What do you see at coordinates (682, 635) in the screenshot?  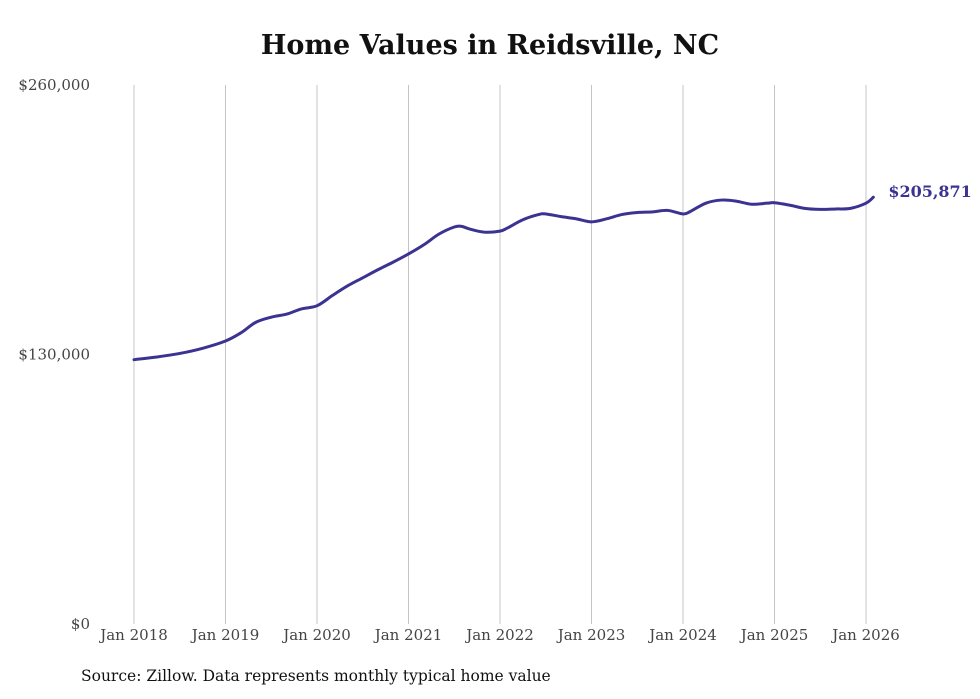 I see `x-tick-label: Jan 2024` at bounding box center [682, 635].